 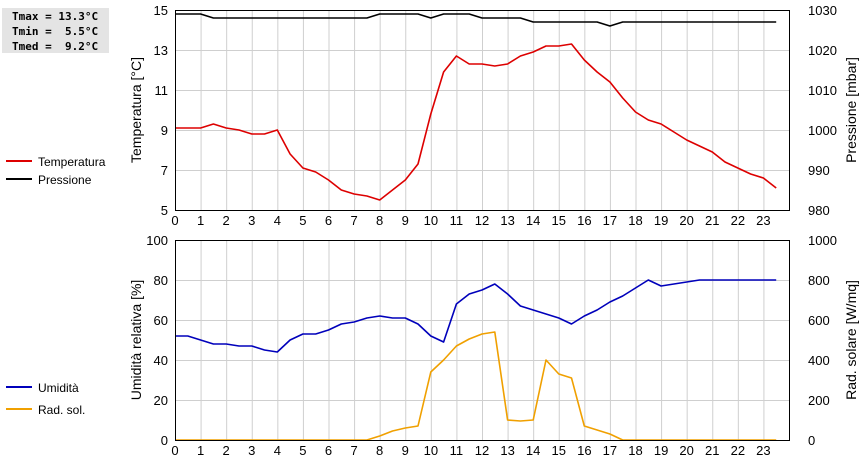 I want to click on temperature-stats-box: Tmax = 13.3°C Tmin = 5.5°C Tmed = 9.2°C, so click(x=55, y=30).